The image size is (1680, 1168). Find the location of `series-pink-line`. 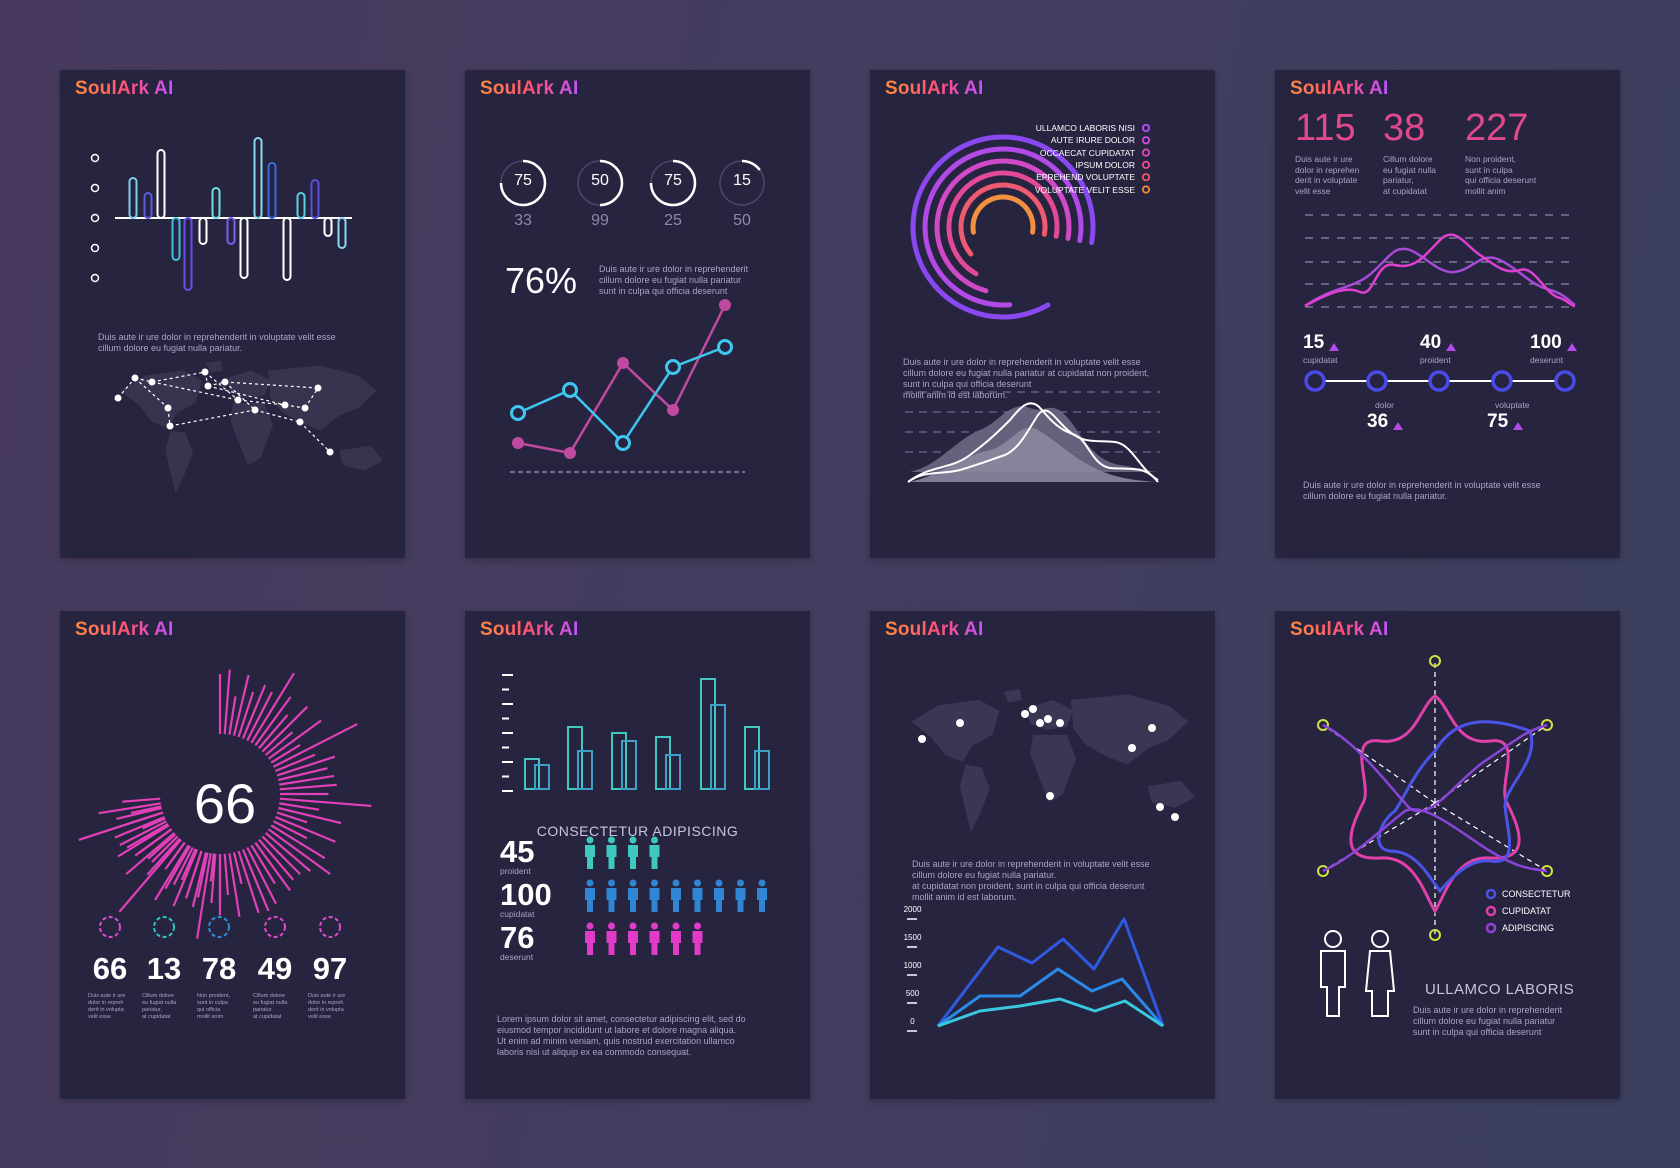

series-pink-line is located at coordinates (622, 379).